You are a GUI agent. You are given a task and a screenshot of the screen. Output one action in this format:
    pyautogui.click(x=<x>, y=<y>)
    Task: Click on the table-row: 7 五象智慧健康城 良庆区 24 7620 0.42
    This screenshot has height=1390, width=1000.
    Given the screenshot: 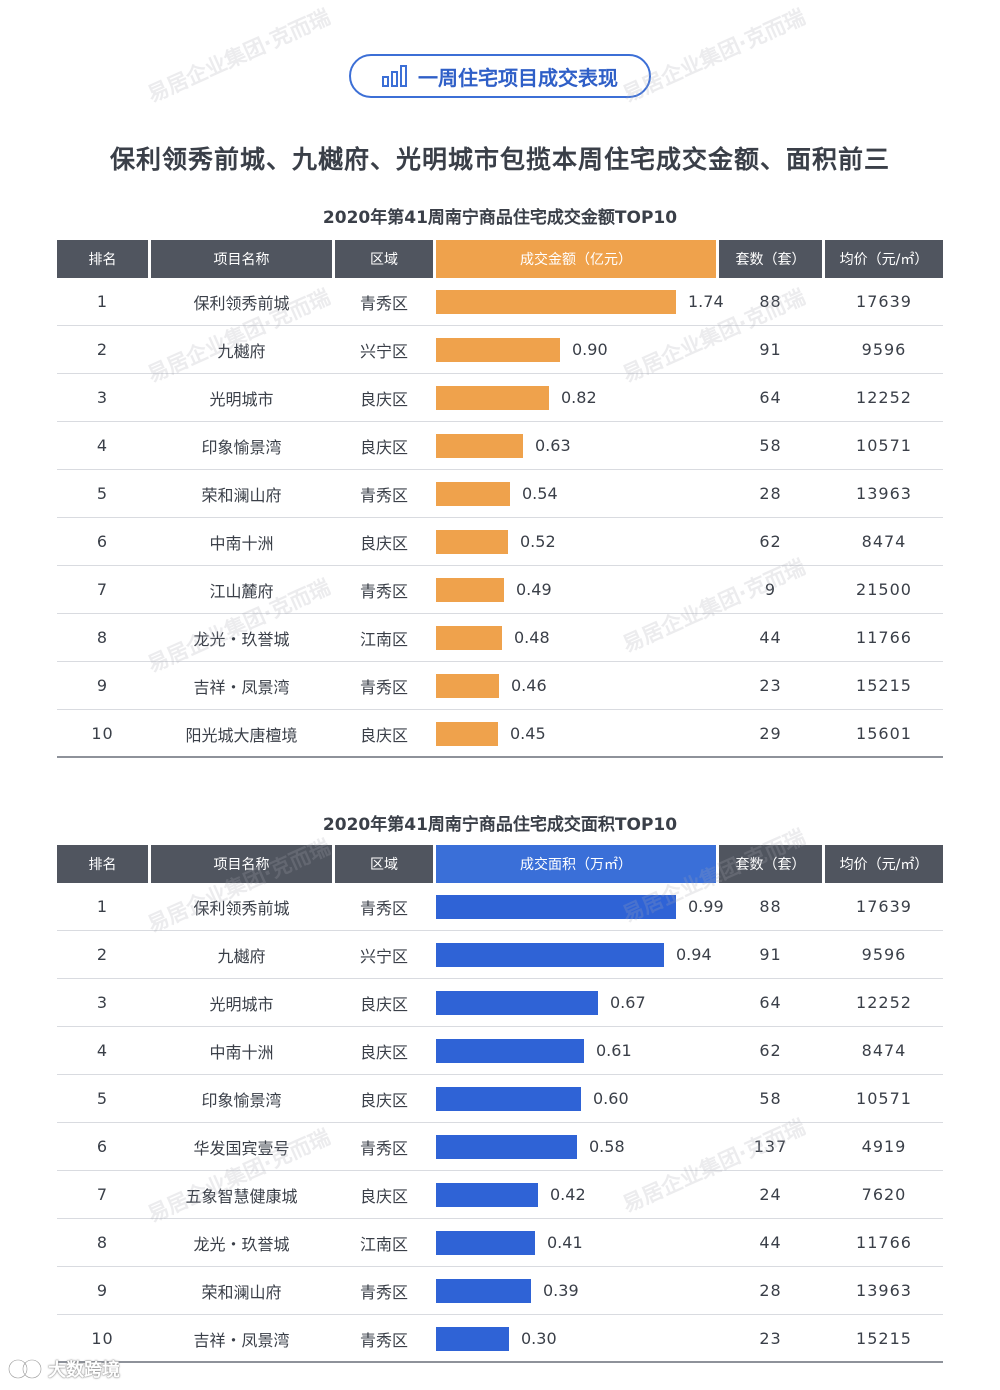 What is the action you would take?
    pyautogui.click(x=500, y=1195)
    